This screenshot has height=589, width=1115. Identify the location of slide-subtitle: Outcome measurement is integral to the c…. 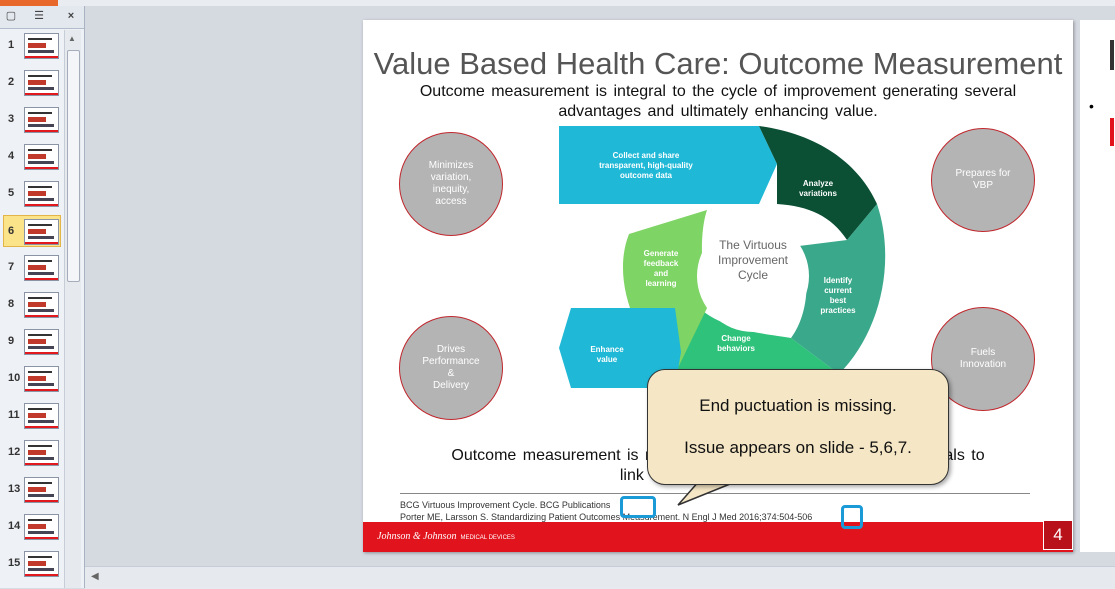
(718, 101).